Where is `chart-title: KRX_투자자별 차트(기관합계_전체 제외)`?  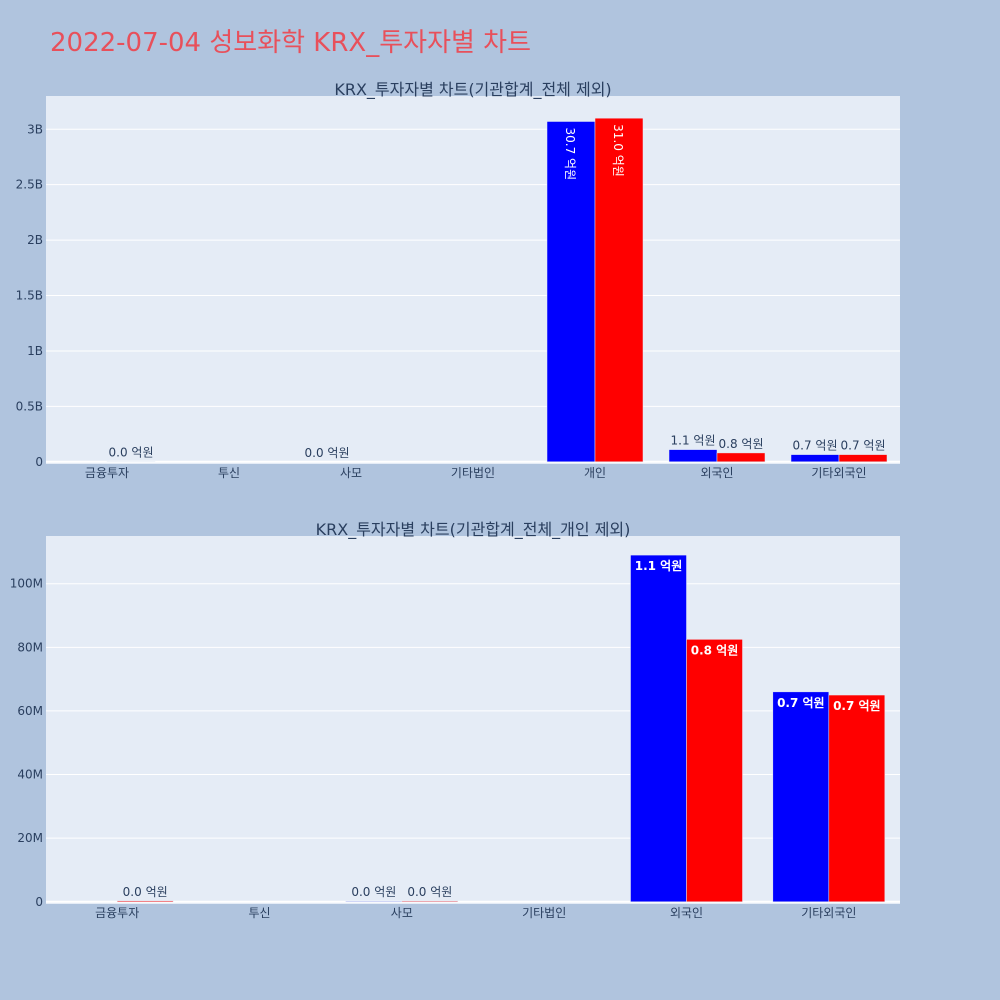 chart-title: KRX_투자자별 차트(기관합계_전체 제외) is located at coordinates (472, 90).